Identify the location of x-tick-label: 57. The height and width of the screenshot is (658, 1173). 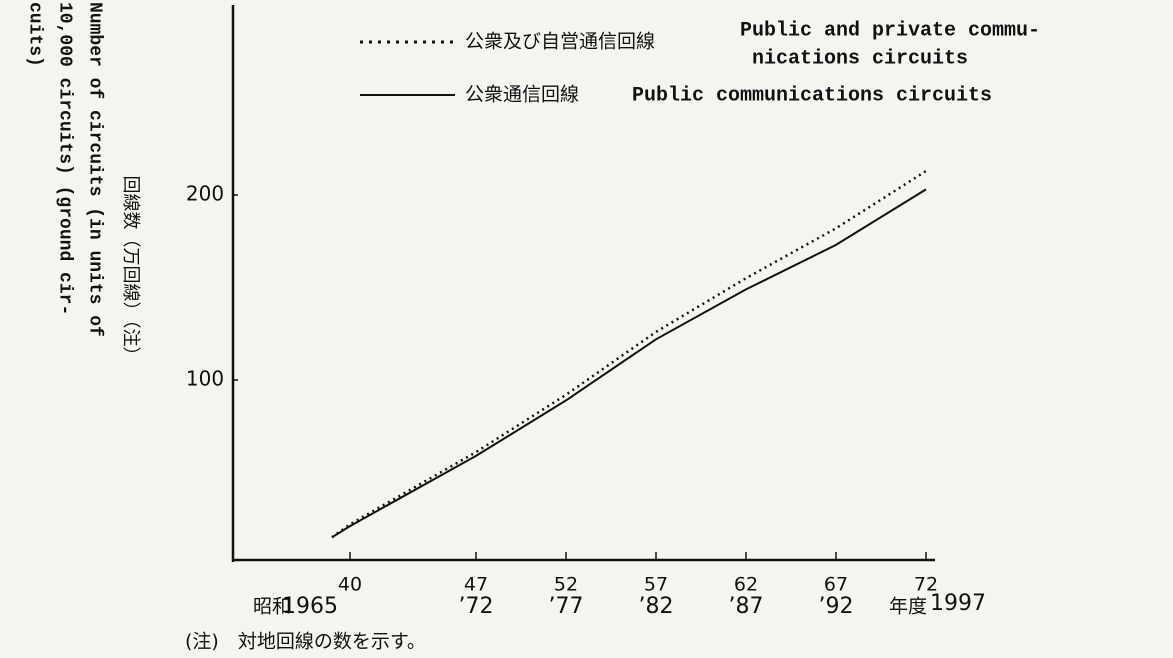
(656, 585).